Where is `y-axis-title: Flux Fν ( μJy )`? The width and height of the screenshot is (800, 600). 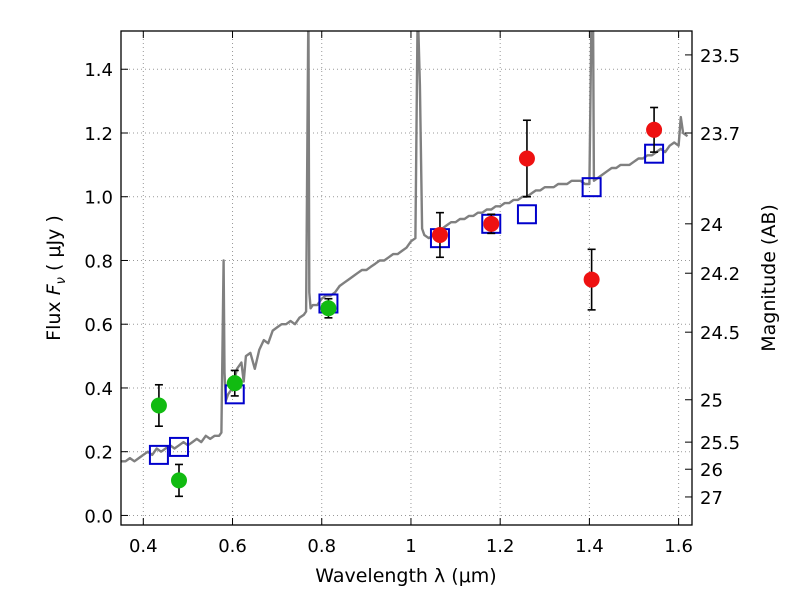 y-axis-title: Flux Fν ( μJy ) is located at coordinates (56, 278).